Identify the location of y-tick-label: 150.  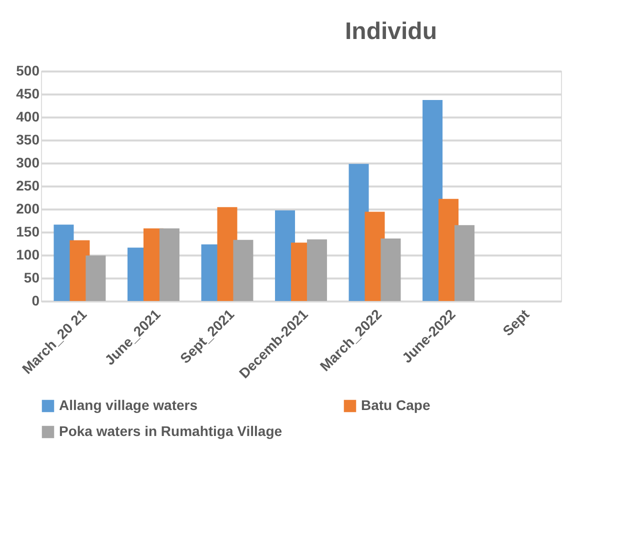
(28, 232).